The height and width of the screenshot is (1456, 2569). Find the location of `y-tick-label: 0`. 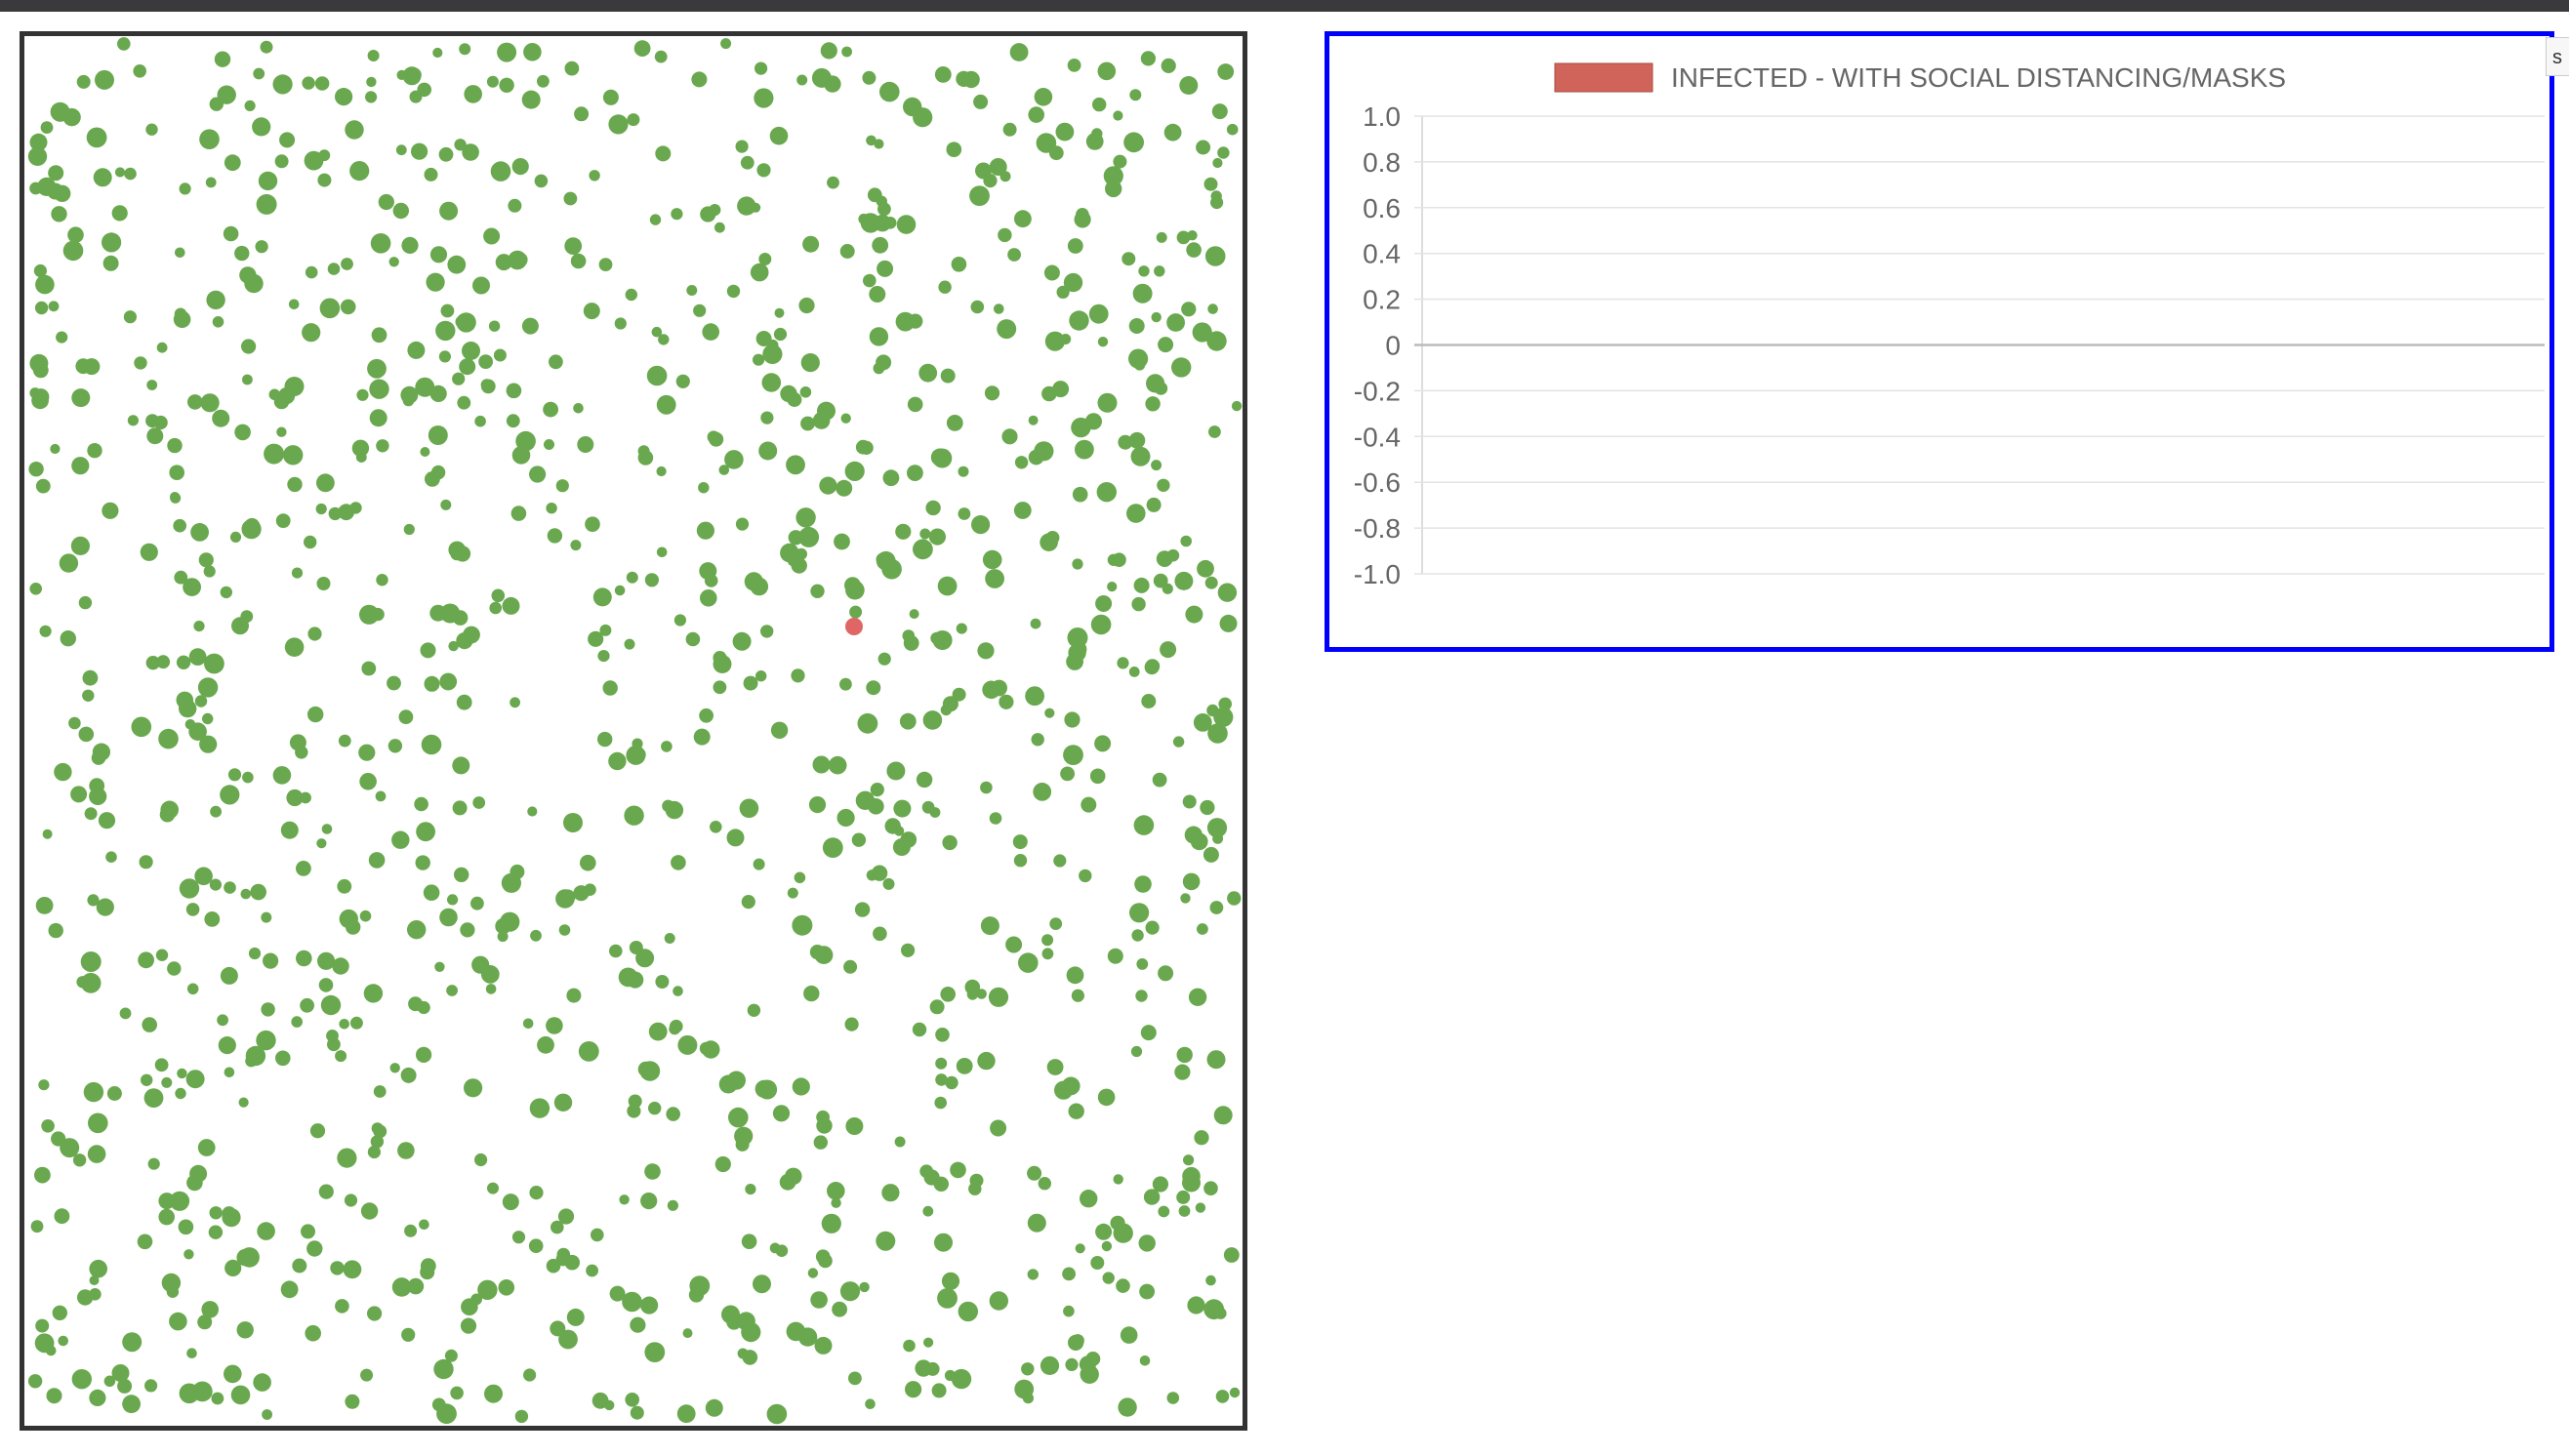

y-tick-label: 0 is located at coordinates (1393, 346).